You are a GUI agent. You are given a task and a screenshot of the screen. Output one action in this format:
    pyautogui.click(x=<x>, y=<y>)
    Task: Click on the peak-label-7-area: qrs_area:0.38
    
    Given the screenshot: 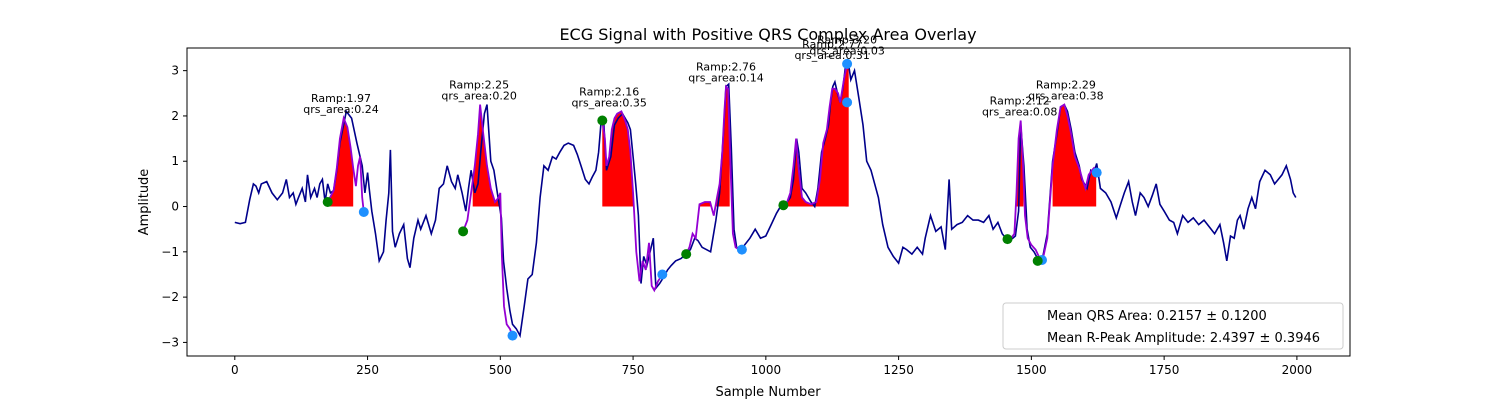 What is the action you would take?
    pyautogui.click(x=1065, y=96)
    